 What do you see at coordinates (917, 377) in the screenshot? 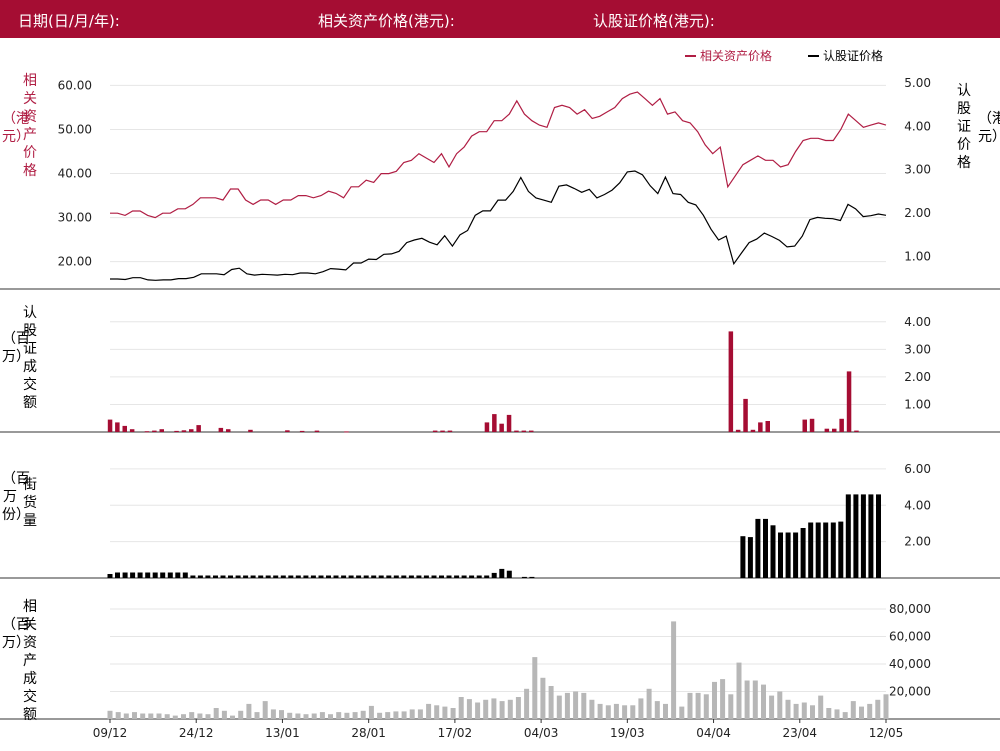
I see `warrant-turnover-tick-1: 2.00` at bounding box center [917, 377].